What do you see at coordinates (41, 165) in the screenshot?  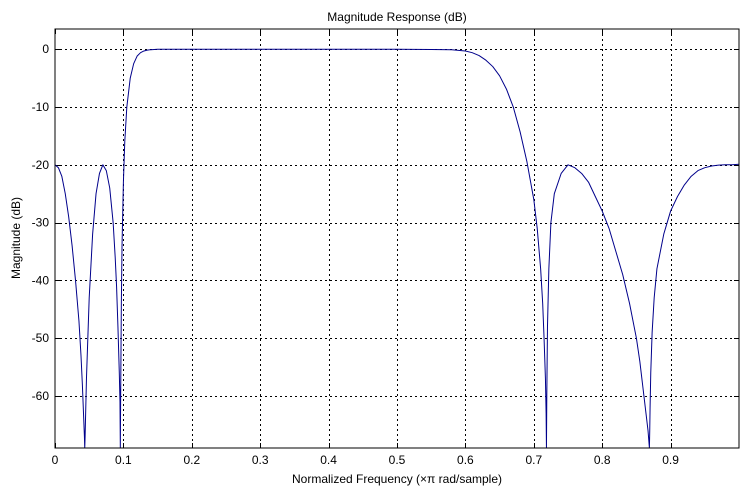 I see `y-tick-label: -20` at bounding box center [41, 165].